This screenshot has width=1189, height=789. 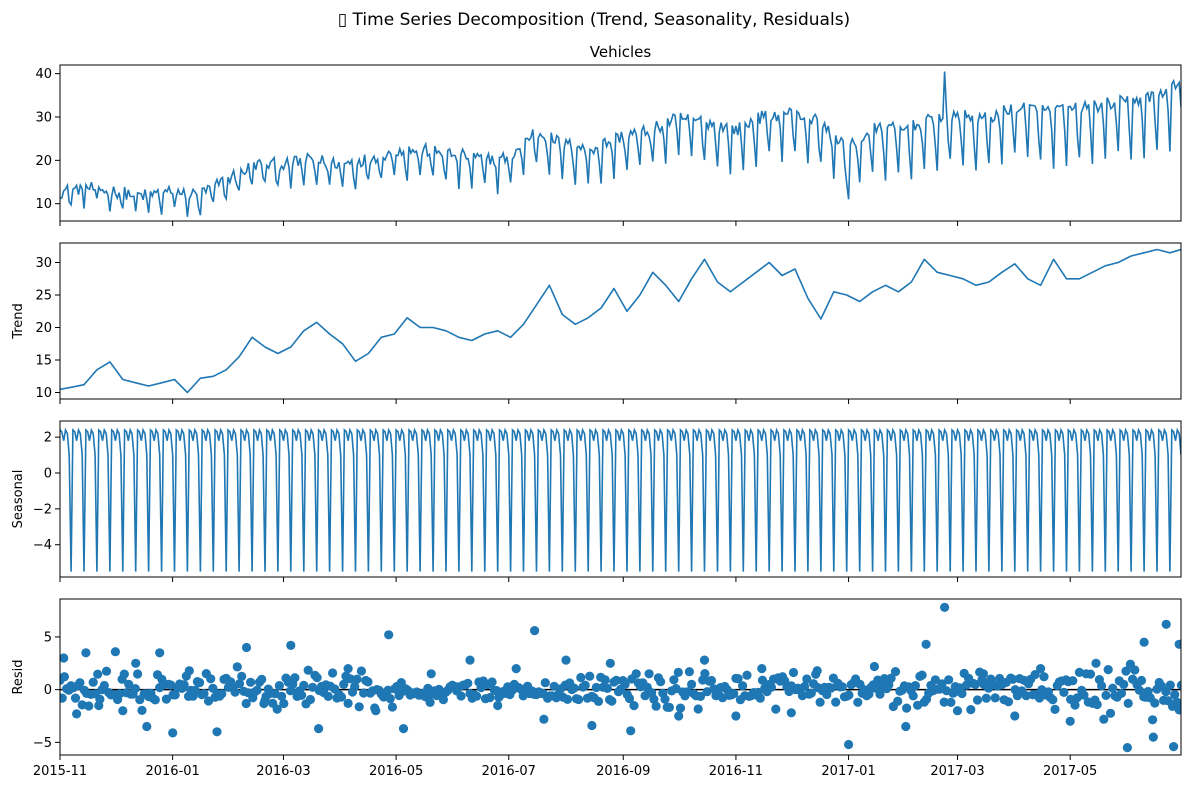 What do you see at coordinates (42, 743) in the screenshot?
I see `y-tick-label: −5` at bounding box center [42, 743].